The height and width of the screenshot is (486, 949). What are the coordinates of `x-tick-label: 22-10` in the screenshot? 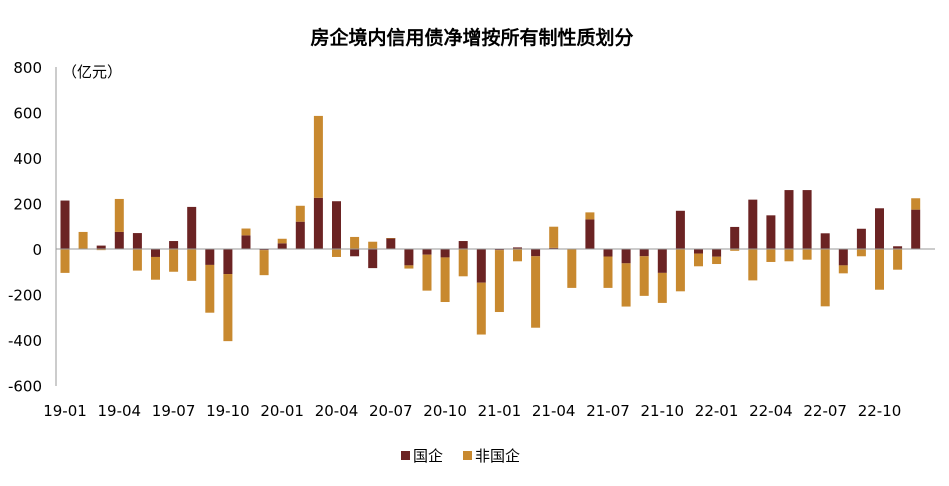 It's located at (880, 411).